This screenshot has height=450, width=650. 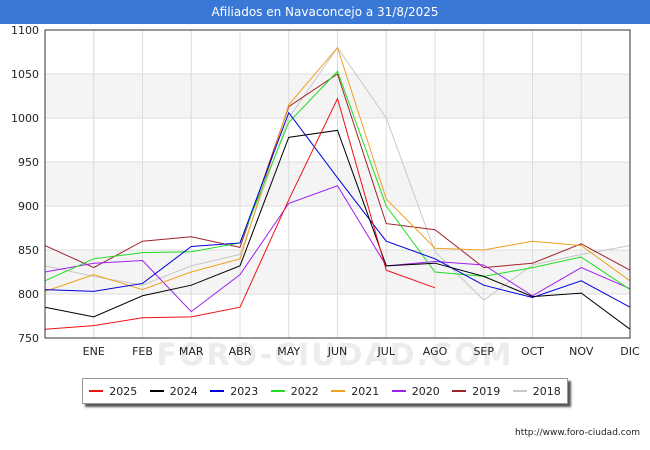 What do you see at coordinates (304, 391) in the screenshot?
I see `legend-label: 2022` at bounding box center [304, 391].